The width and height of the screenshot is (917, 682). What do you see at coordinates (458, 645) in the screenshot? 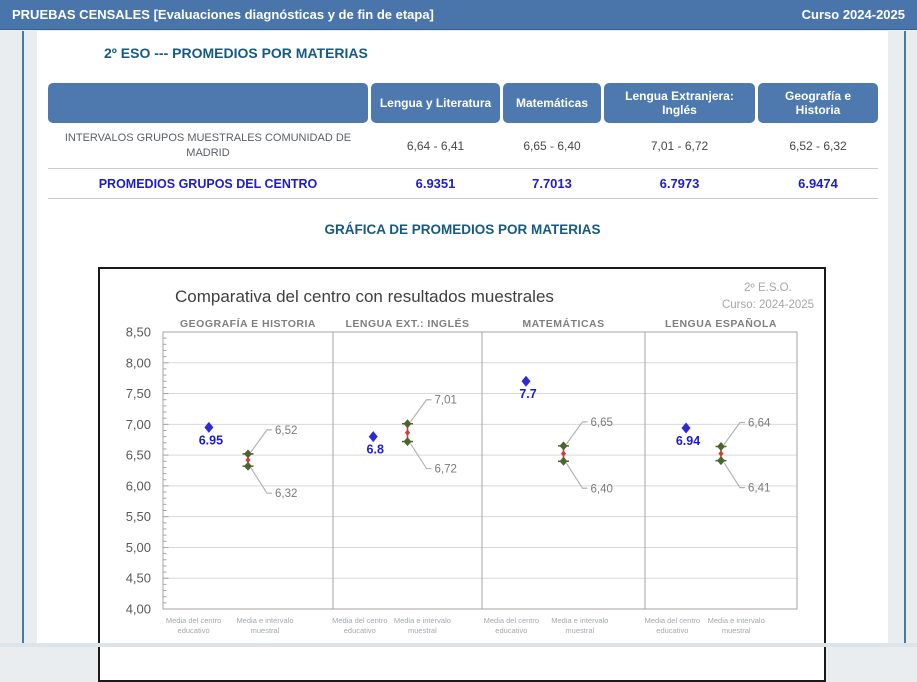
I see `horizontal-scrollbar` at bounding box center [458, 645].